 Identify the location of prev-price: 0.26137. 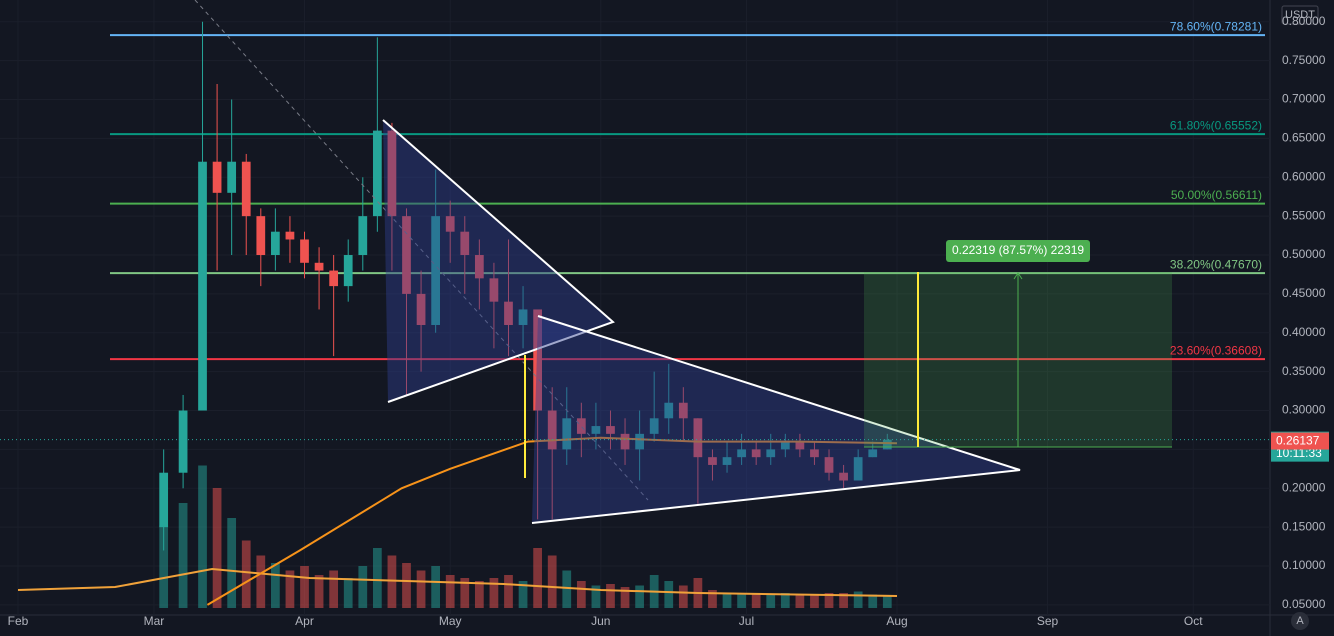
(1298, 441).